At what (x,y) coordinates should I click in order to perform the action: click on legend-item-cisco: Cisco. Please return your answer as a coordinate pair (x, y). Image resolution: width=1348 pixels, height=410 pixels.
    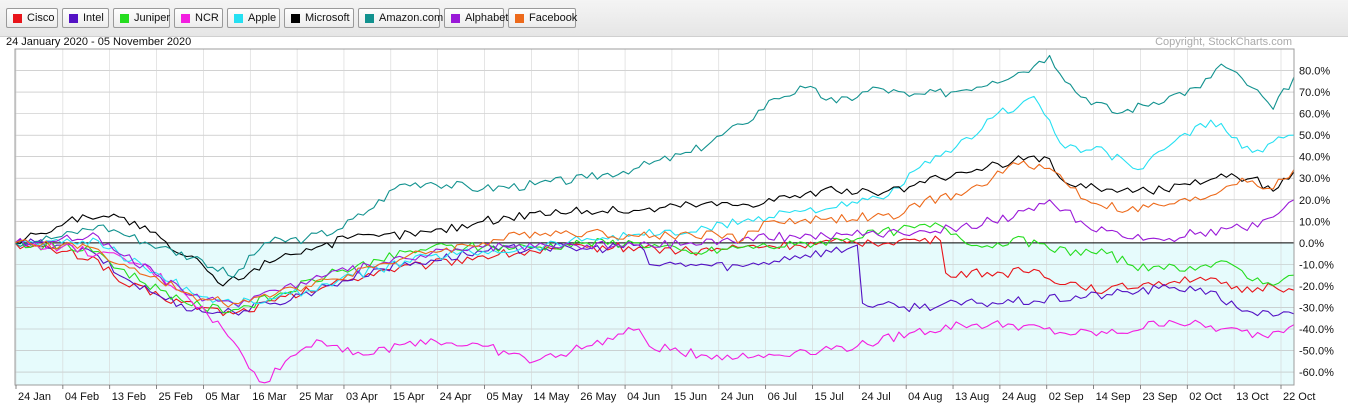
    Looking at the image, I should click on (32, 18).